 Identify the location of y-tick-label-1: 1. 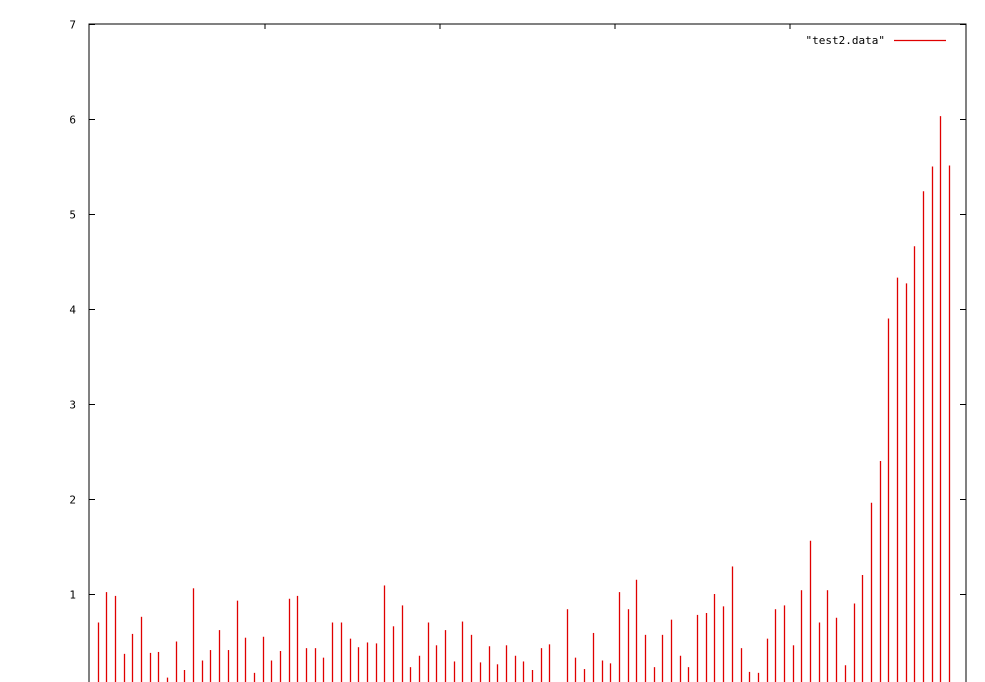
(72, 595).